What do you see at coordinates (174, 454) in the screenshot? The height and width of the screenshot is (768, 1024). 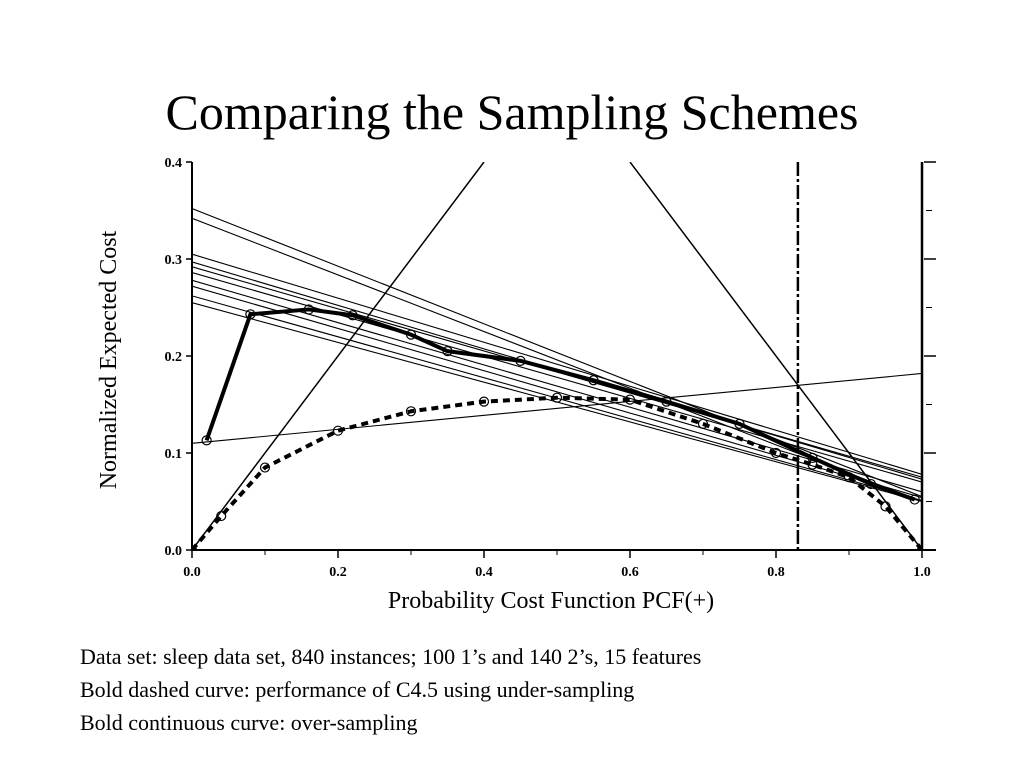 I see `y-tick-label-1: 0.1` at bounding box center [174, 454].